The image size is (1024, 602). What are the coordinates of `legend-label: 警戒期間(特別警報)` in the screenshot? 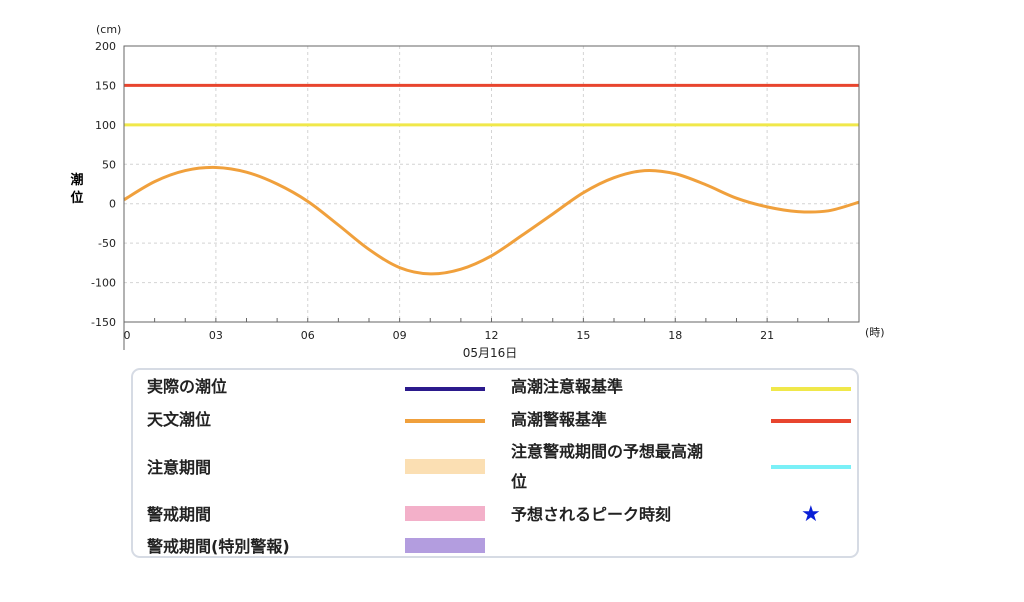 It's located at (218, 546).